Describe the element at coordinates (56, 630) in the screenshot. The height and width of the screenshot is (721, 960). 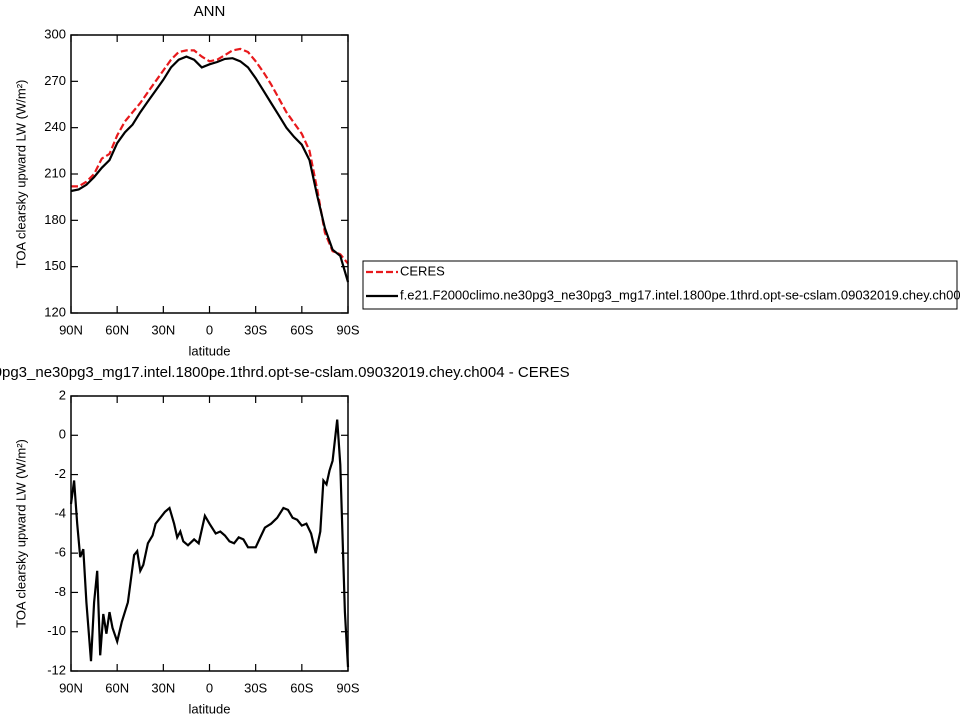
I see `y-tick-label: -10` at that location.